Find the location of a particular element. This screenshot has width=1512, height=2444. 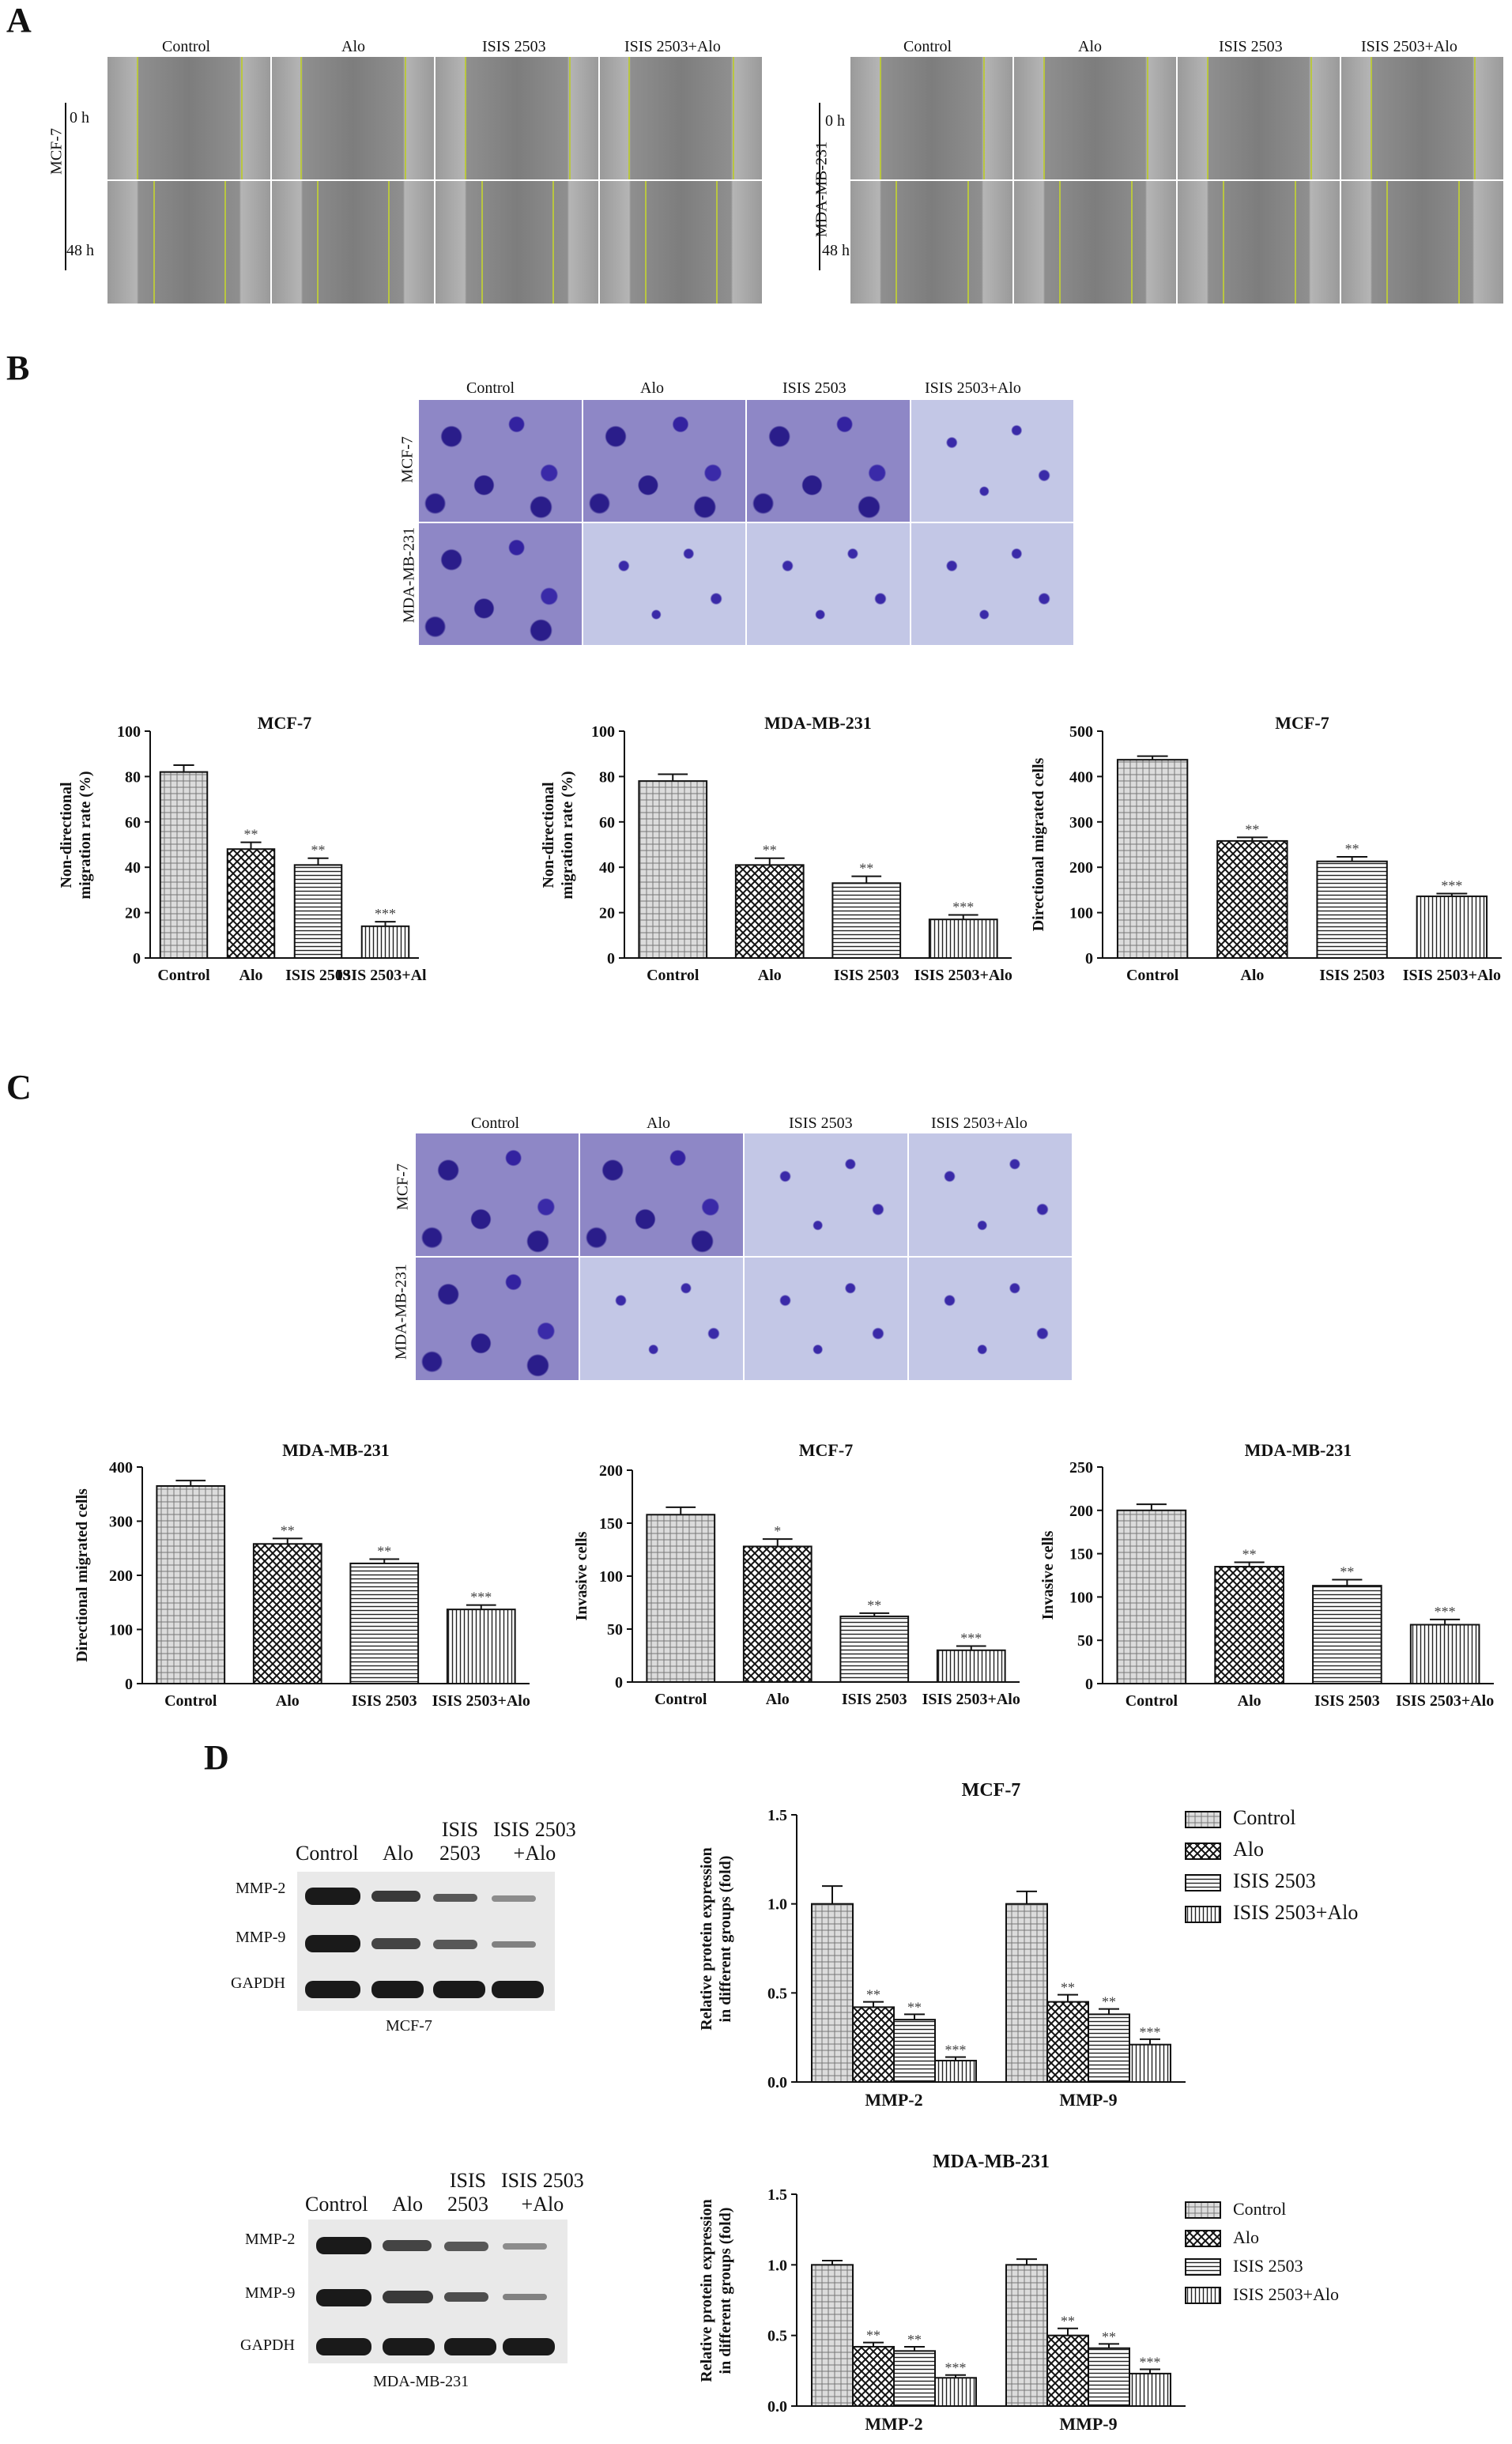

y-tick-label: 1.0 is located at coordinates (777, 2265).